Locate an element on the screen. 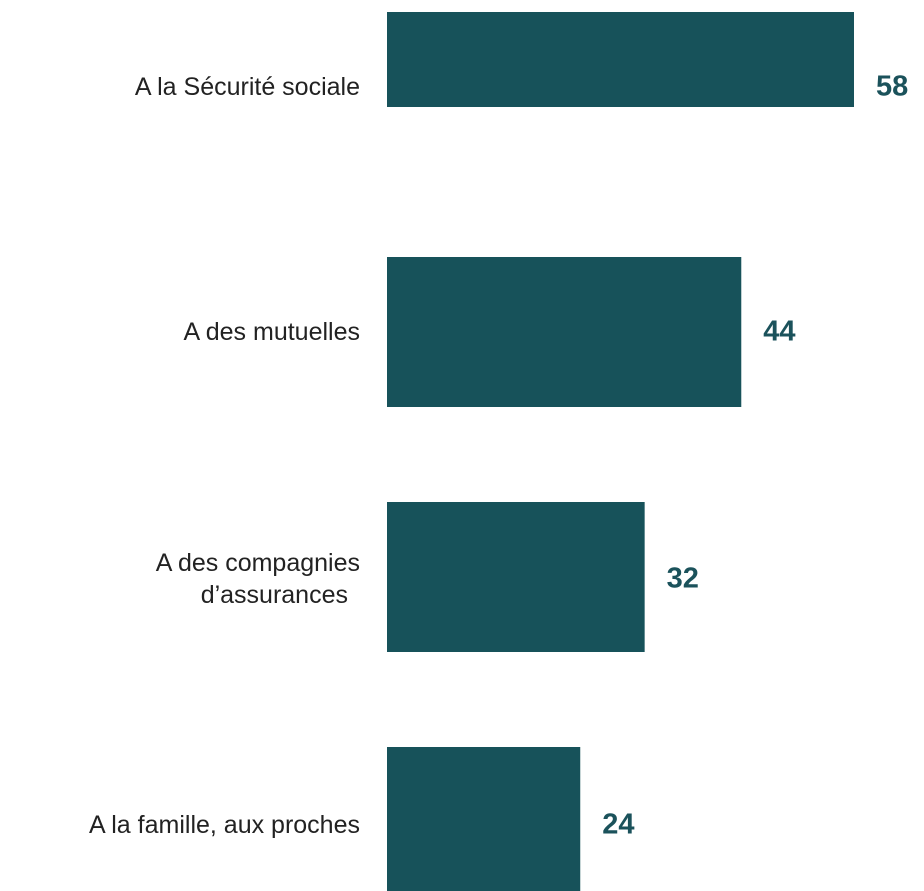 This screenshot has height=891, width=924. category-label: A des compagnies d’assurances is located at coordinates (258, 579).